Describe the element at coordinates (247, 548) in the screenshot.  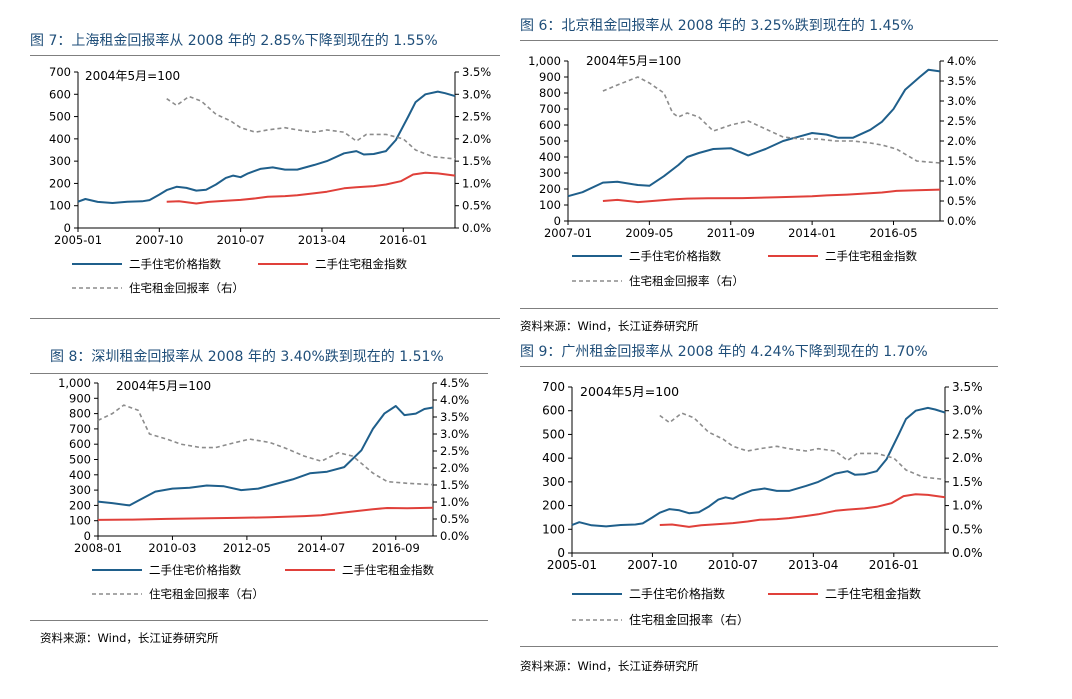
I see `x-tick-label: 2012-05` at that location.